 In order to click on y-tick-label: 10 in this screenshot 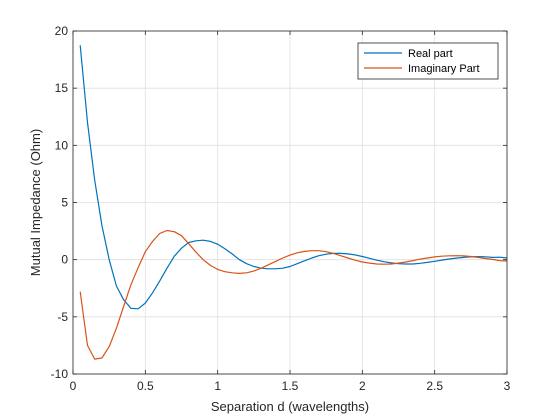, I will do `click(62, 145)`.